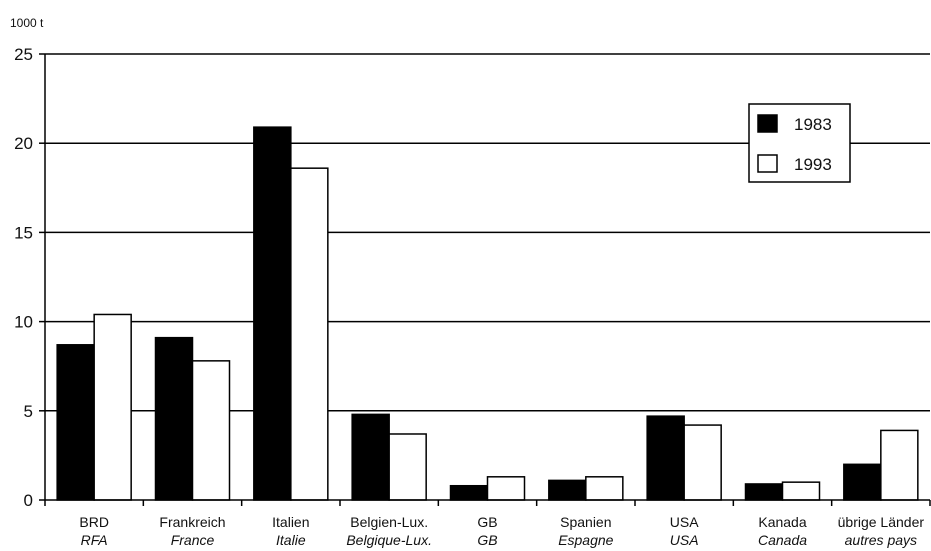 The image size is (931, 551). I want to click on y-tick-labels: 0 5 10 15 20 25, so click(23, 277).